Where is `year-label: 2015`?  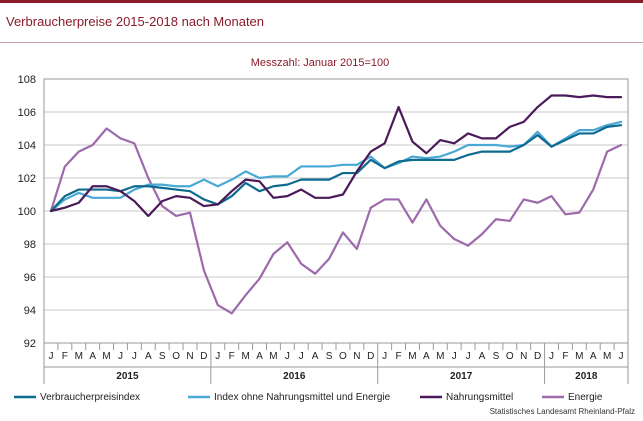
year-label: 2015 is located at coordinates (127, 376).